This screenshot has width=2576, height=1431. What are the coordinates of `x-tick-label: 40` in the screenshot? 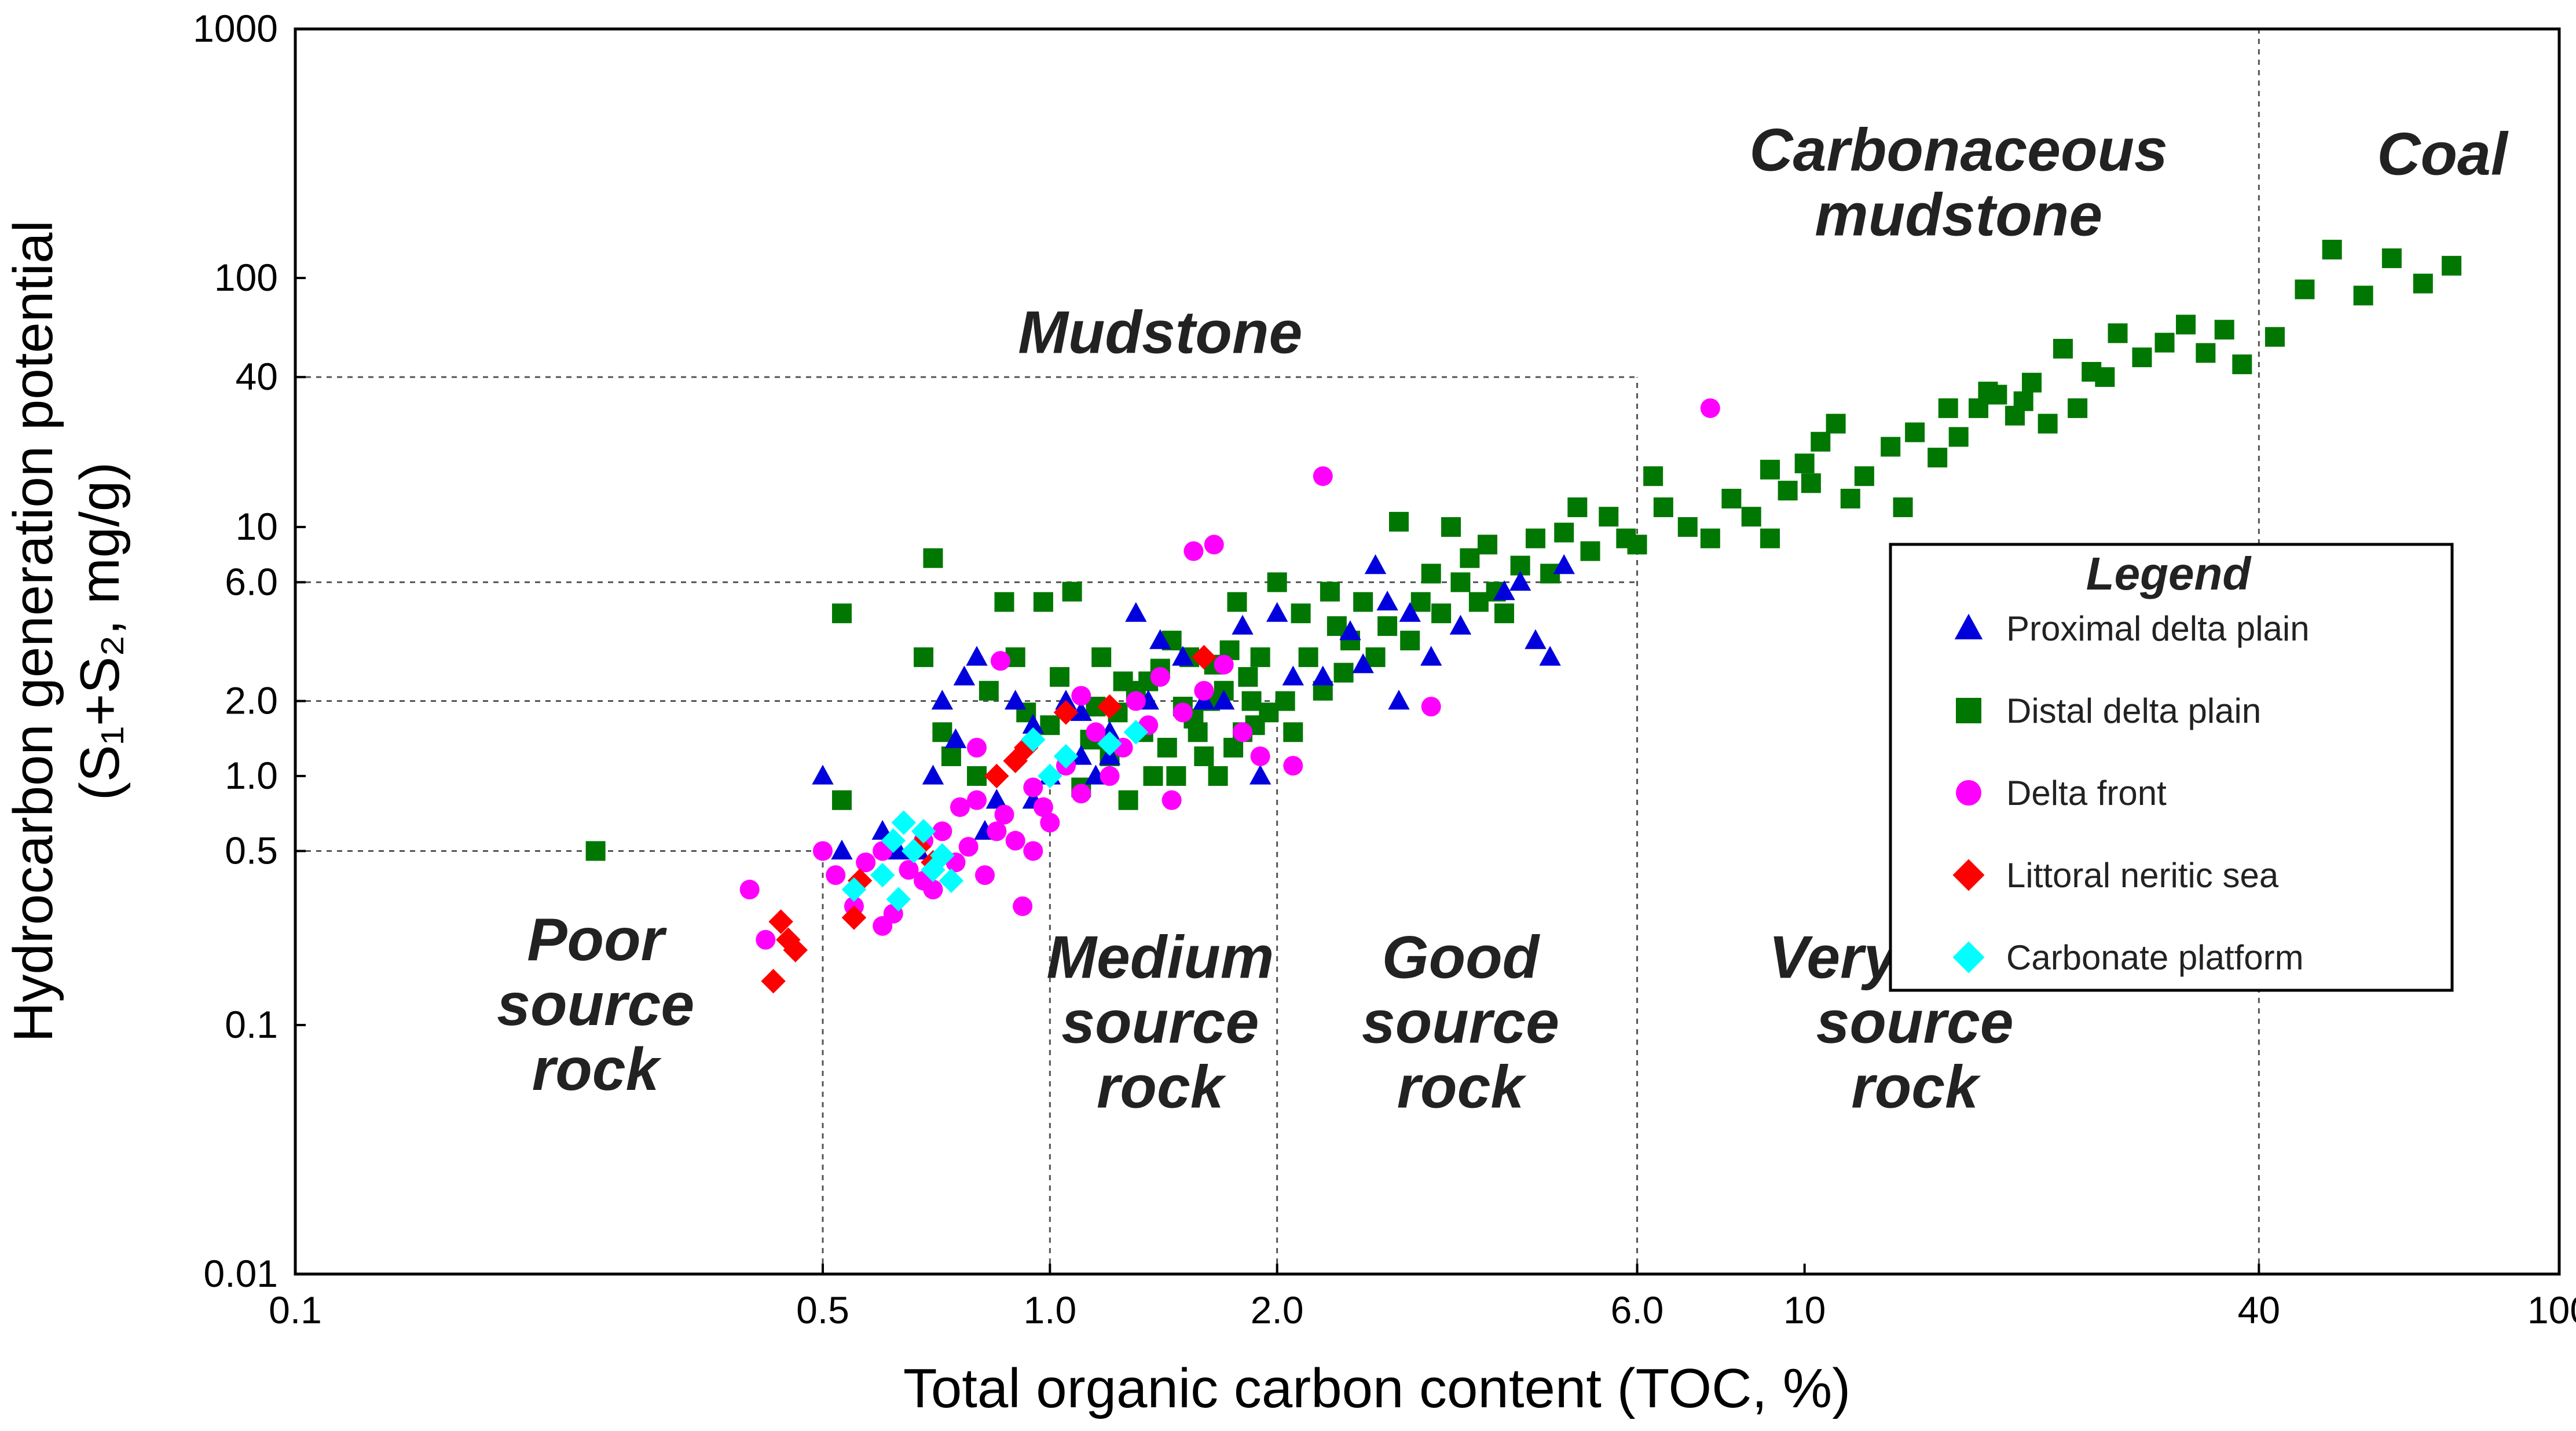 It's located at (2259, 1310).